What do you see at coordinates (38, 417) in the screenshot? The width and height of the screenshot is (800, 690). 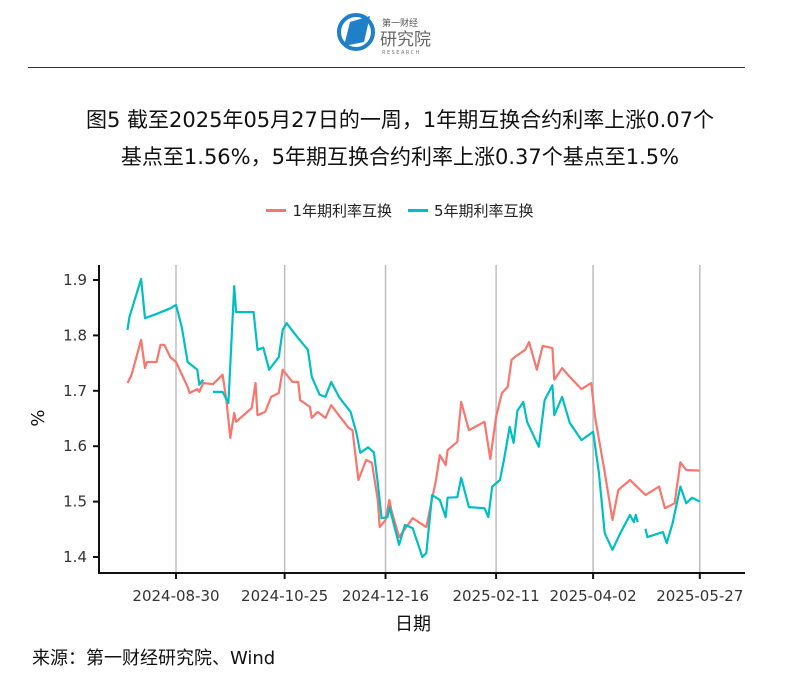 I see `y-axis-title: %` at bounding box center [38, 417].